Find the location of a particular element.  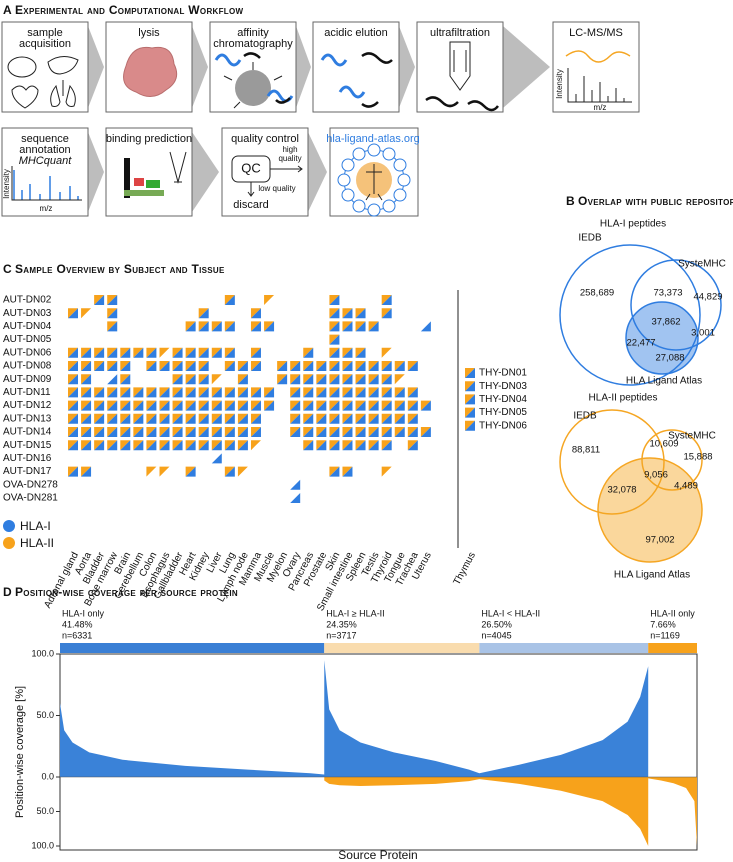

subject-label: AUT-DN12 is located at coordinates (27, 405).